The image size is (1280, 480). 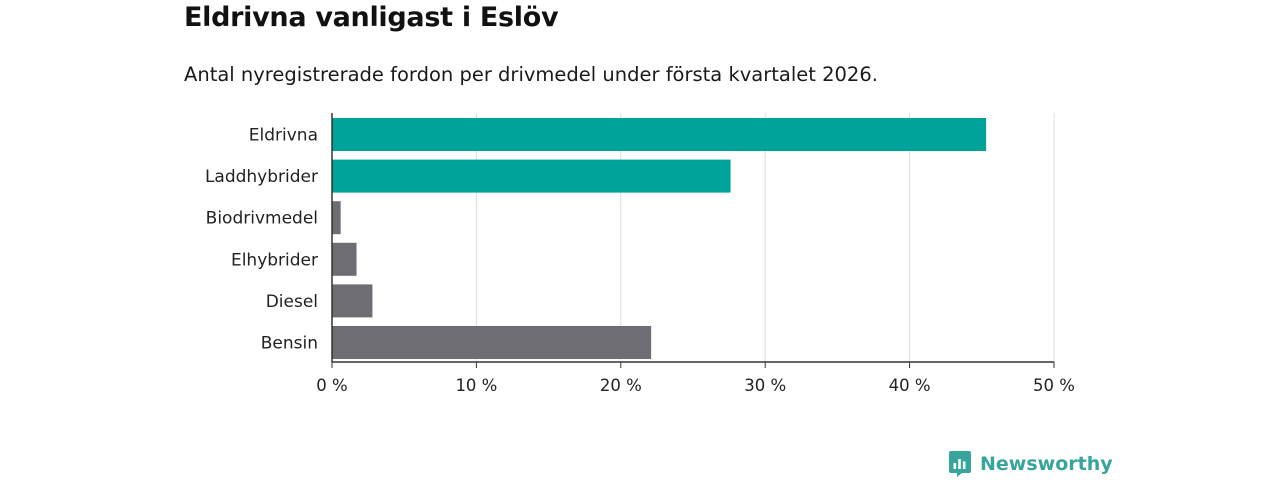 I want to click on category-label: Diesel, so click(x=292, y=302).